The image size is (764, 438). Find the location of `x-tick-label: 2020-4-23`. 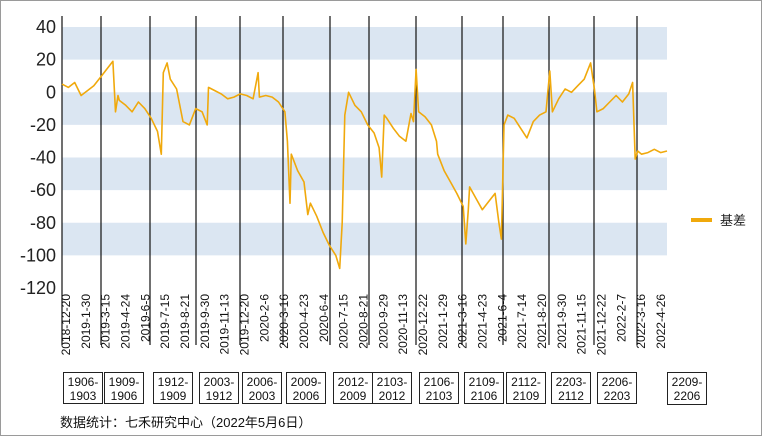

x-tick-label: 2020-4-23 is located at coordinates (304, 321).